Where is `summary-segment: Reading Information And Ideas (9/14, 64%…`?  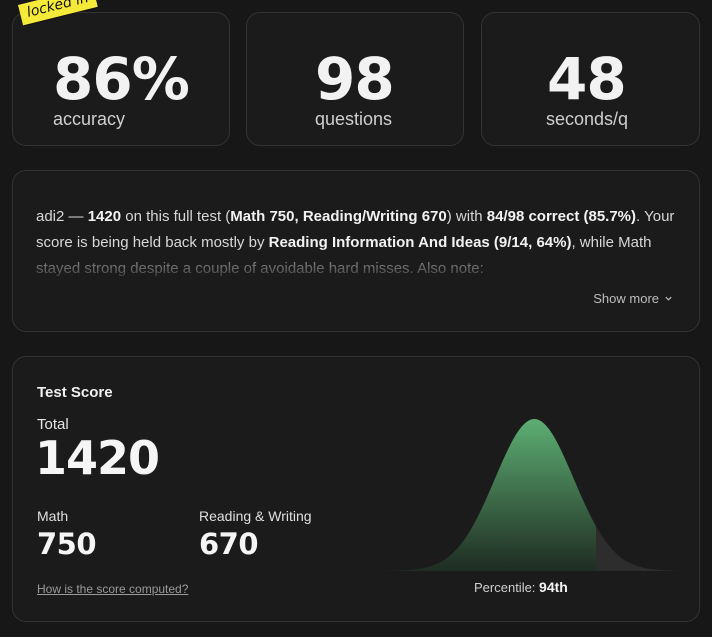 summary-segment: Reading Information And Ideas (9/14, 64%… is located at coordinates (420, 242).